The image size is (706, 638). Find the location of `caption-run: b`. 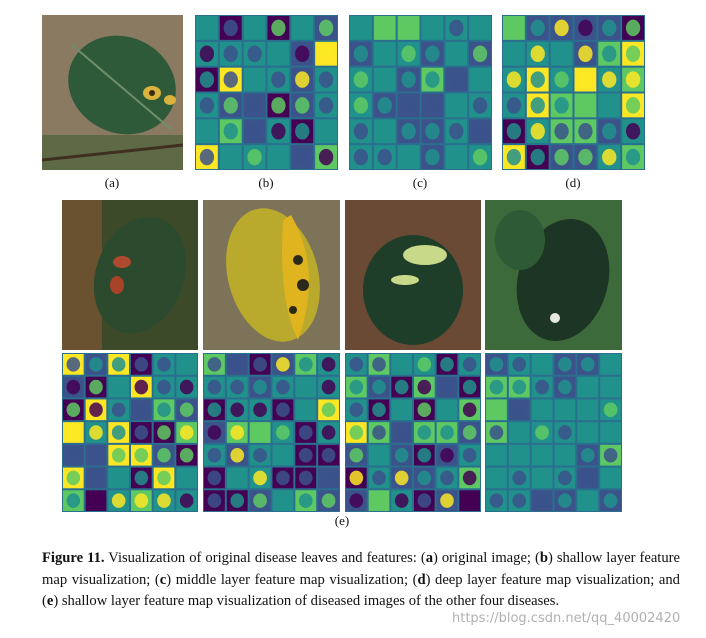

caption-run: b is located at coordinates (543, 558).